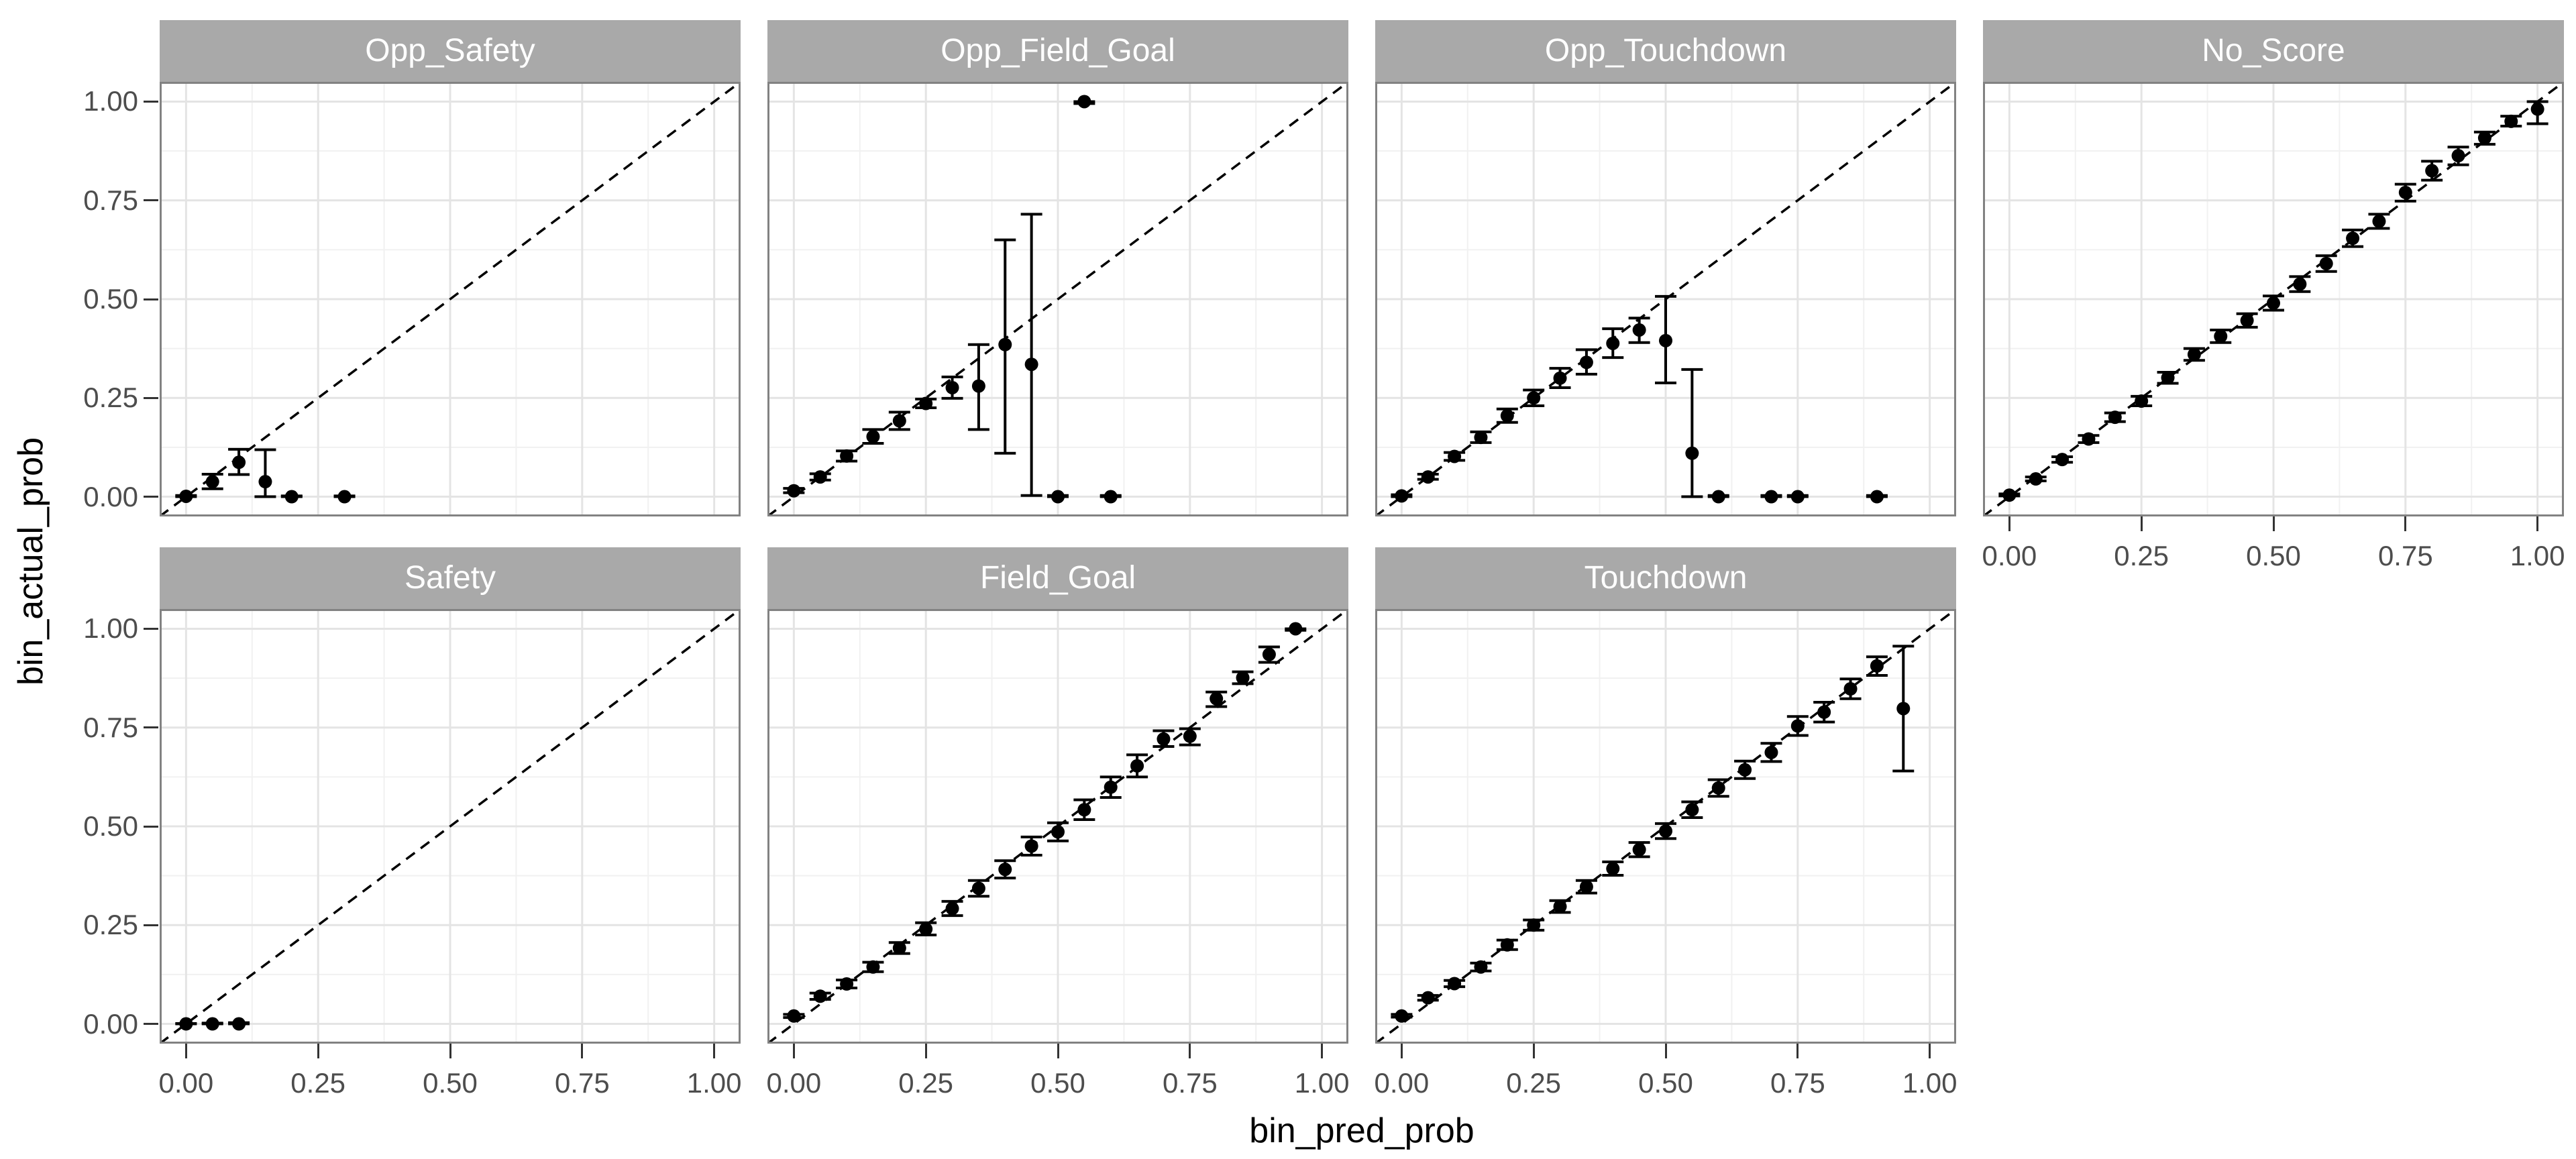  What do you see at coordinates (110, 496) in the screenshot?
I see `y-tick-label-row0: 0.00` at bounding box center [110, 496].